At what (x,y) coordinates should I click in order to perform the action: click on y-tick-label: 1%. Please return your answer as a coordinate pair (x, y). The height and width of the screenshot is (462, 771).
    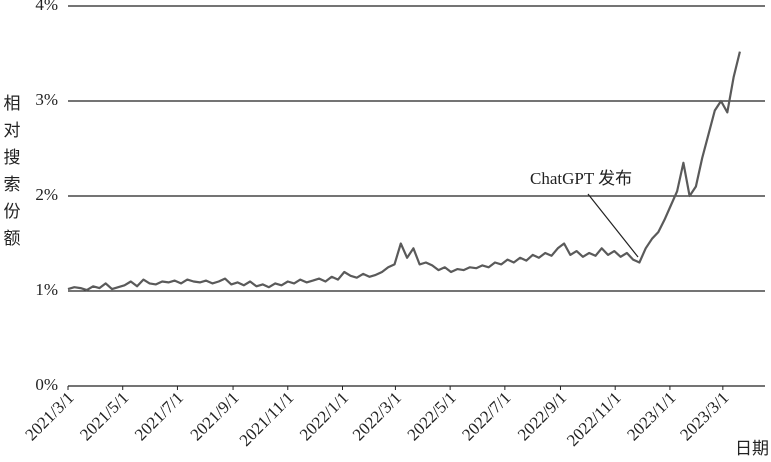
    Looking at the image, I should click on (46, 289).